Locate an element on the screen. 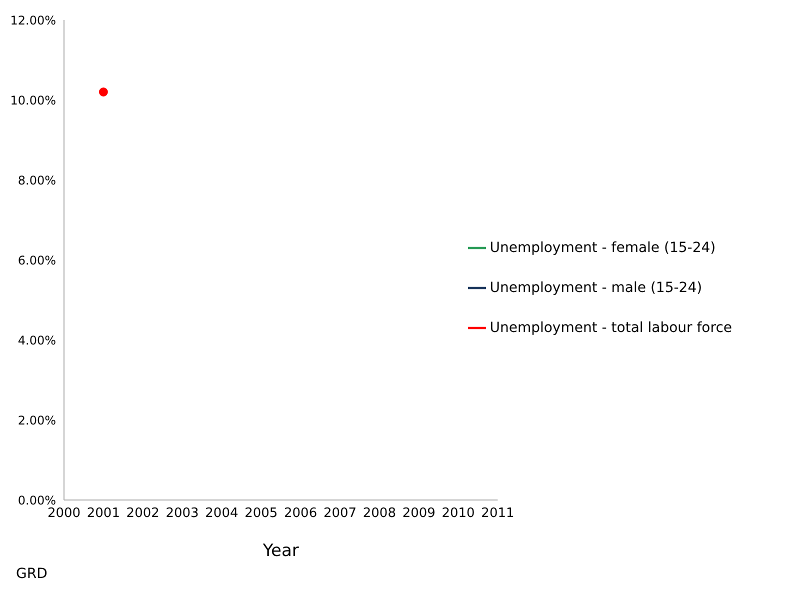 This screenshot has height=597, width=800. legend-label: Unemployment - total labour force is located at coordinates (611, 328).